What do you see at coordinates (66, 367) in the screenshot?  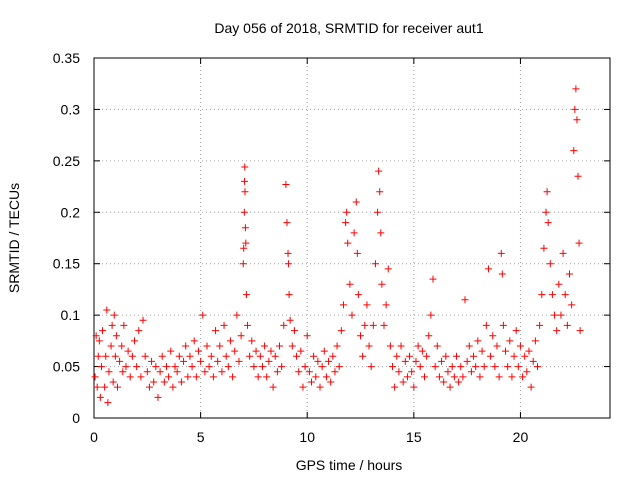 I see `y-tick-label: 0.05` at bounding box center [66, 367].